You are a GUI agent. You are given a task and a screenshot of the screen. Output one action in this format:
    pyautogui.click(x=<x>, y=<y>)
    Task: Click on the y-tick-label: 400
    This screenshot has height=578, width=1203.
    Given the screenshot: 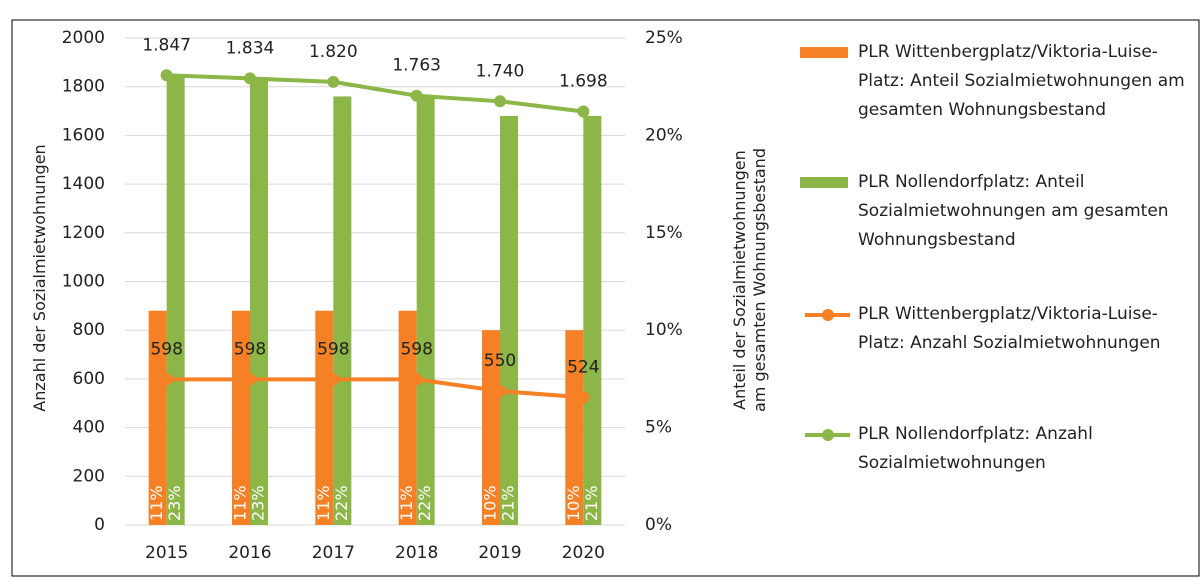 What is the action you would take?
    pyautogui.click(x=89, y=428)
    